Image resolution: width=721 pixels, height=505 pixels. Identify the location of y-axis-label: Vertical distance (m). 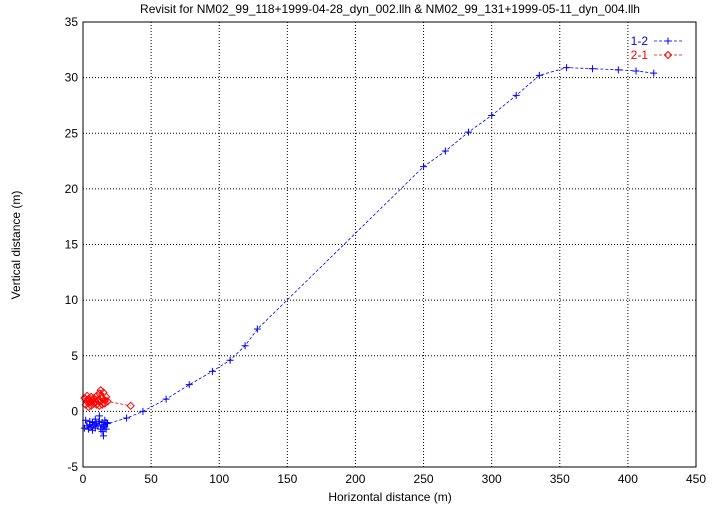
(16, 245).